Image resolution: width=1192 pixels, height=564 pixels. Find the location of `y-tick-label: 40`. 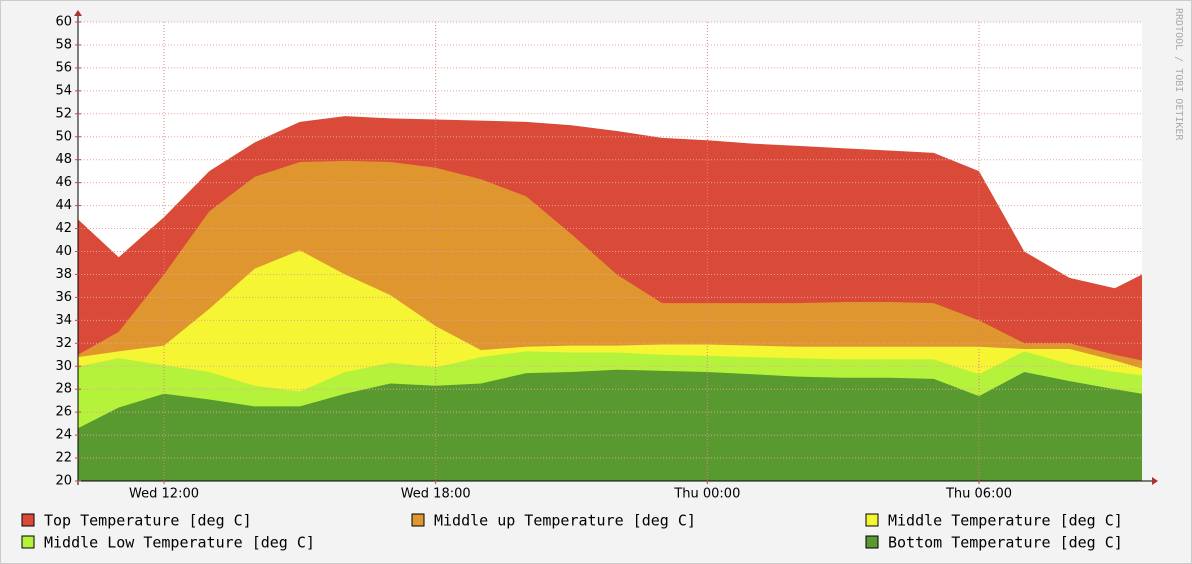

y-tick-label: 40 is located at coordinates (63, 251).